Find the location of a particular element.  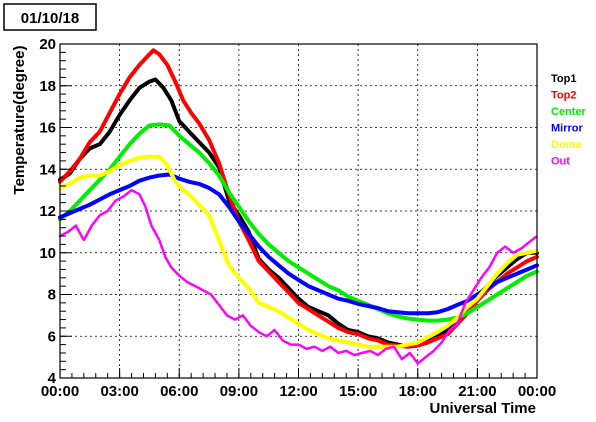

y-axis-ticks: 4 6 8 10 12 14 16 18 20 is located at coordinates (55, 211).